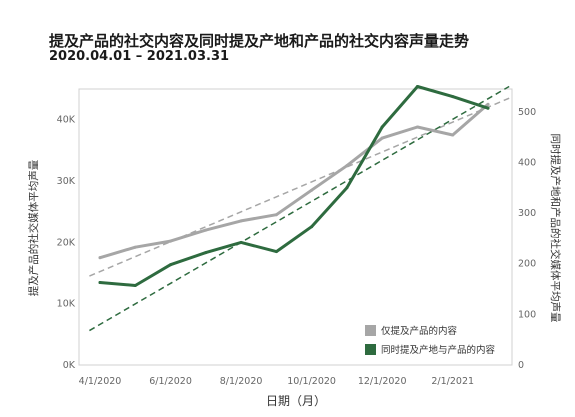 The height and width of the screenshot is (417, 575). Describe the element at coordinates (382, 381) in the screenshot. I see `x-tick-label: 12/1/2020` at that location.